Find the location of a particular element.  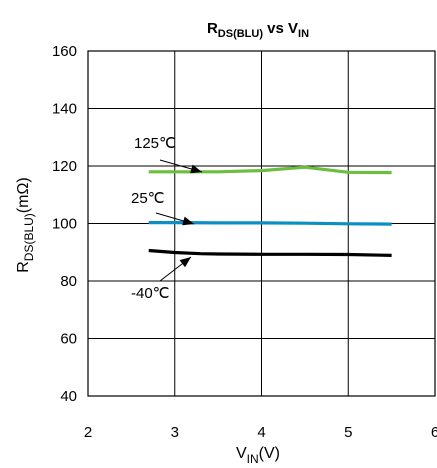

x-tick-label: 6 is located at coordinates (434, 432).